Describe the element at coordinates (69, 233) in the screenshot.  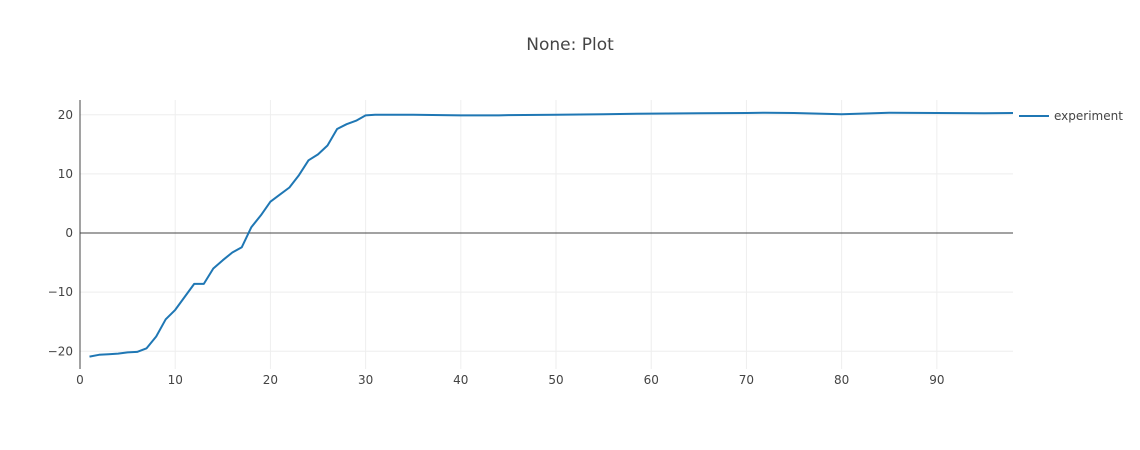
I see `y-tick-label: 0` at that location.